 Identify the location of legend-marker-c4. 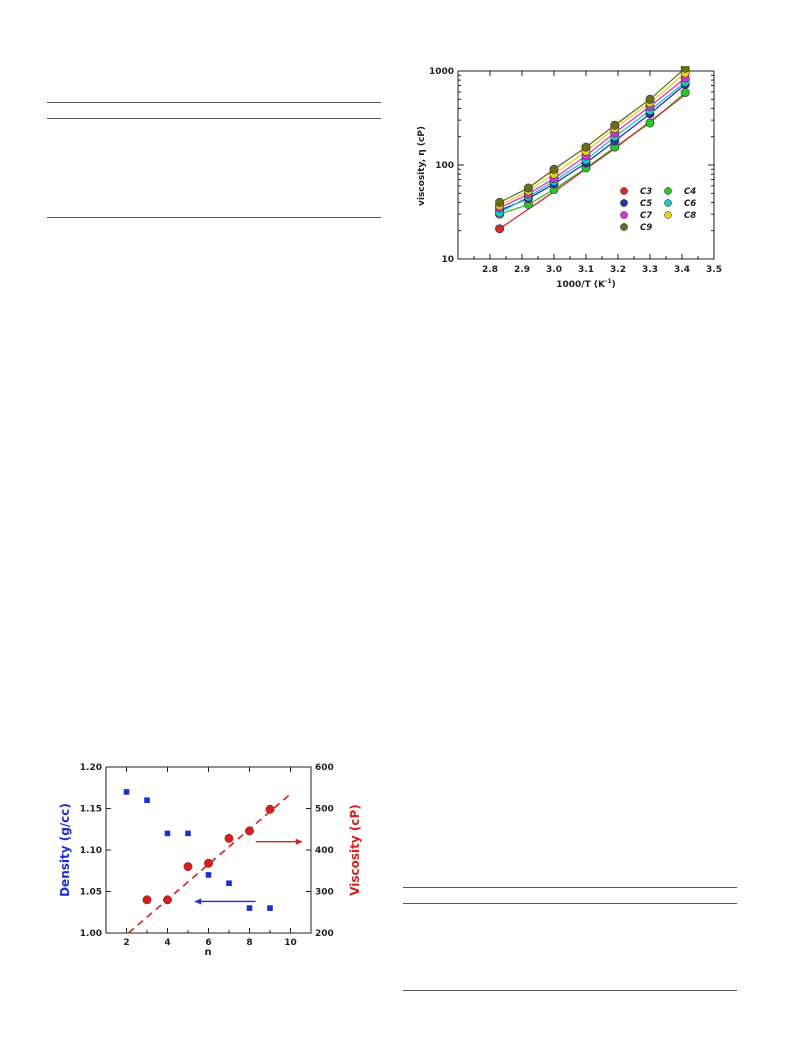
(668, 191).